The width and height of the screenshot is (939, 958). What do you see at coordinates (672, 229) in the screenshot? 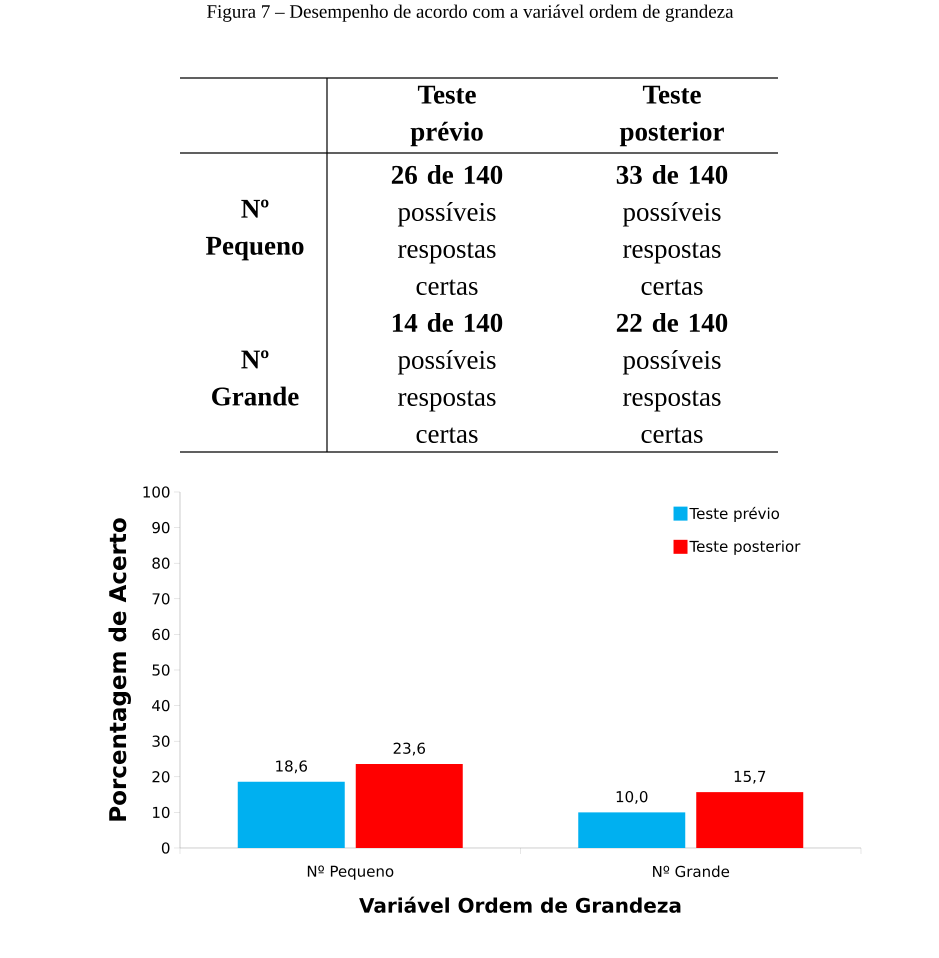
I see `text: 33 de 140 possíveis respostas certas` at bounding box center [672, 229].